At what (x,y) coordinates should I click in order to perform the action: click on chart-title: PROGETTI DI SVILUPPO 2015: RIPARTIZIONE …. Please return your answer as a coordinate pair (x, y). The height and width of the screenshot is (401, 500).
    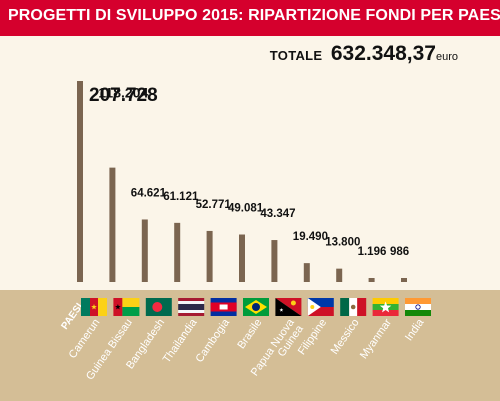
    Looking at the image, I should click on (254, 15).